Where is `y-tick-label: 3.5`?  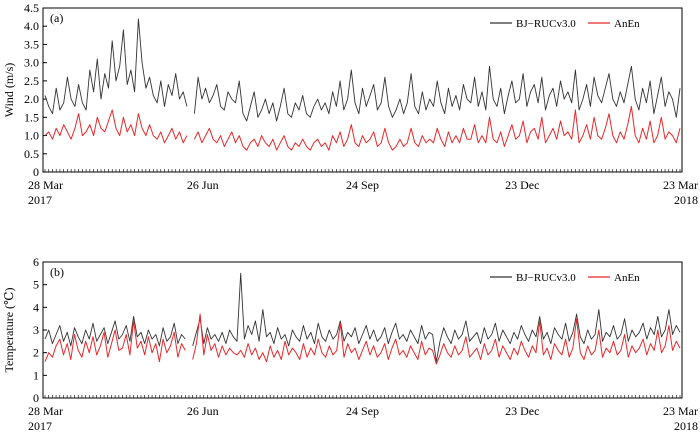
y-tick-label: 3.5 is located at coordinates (31, 44).